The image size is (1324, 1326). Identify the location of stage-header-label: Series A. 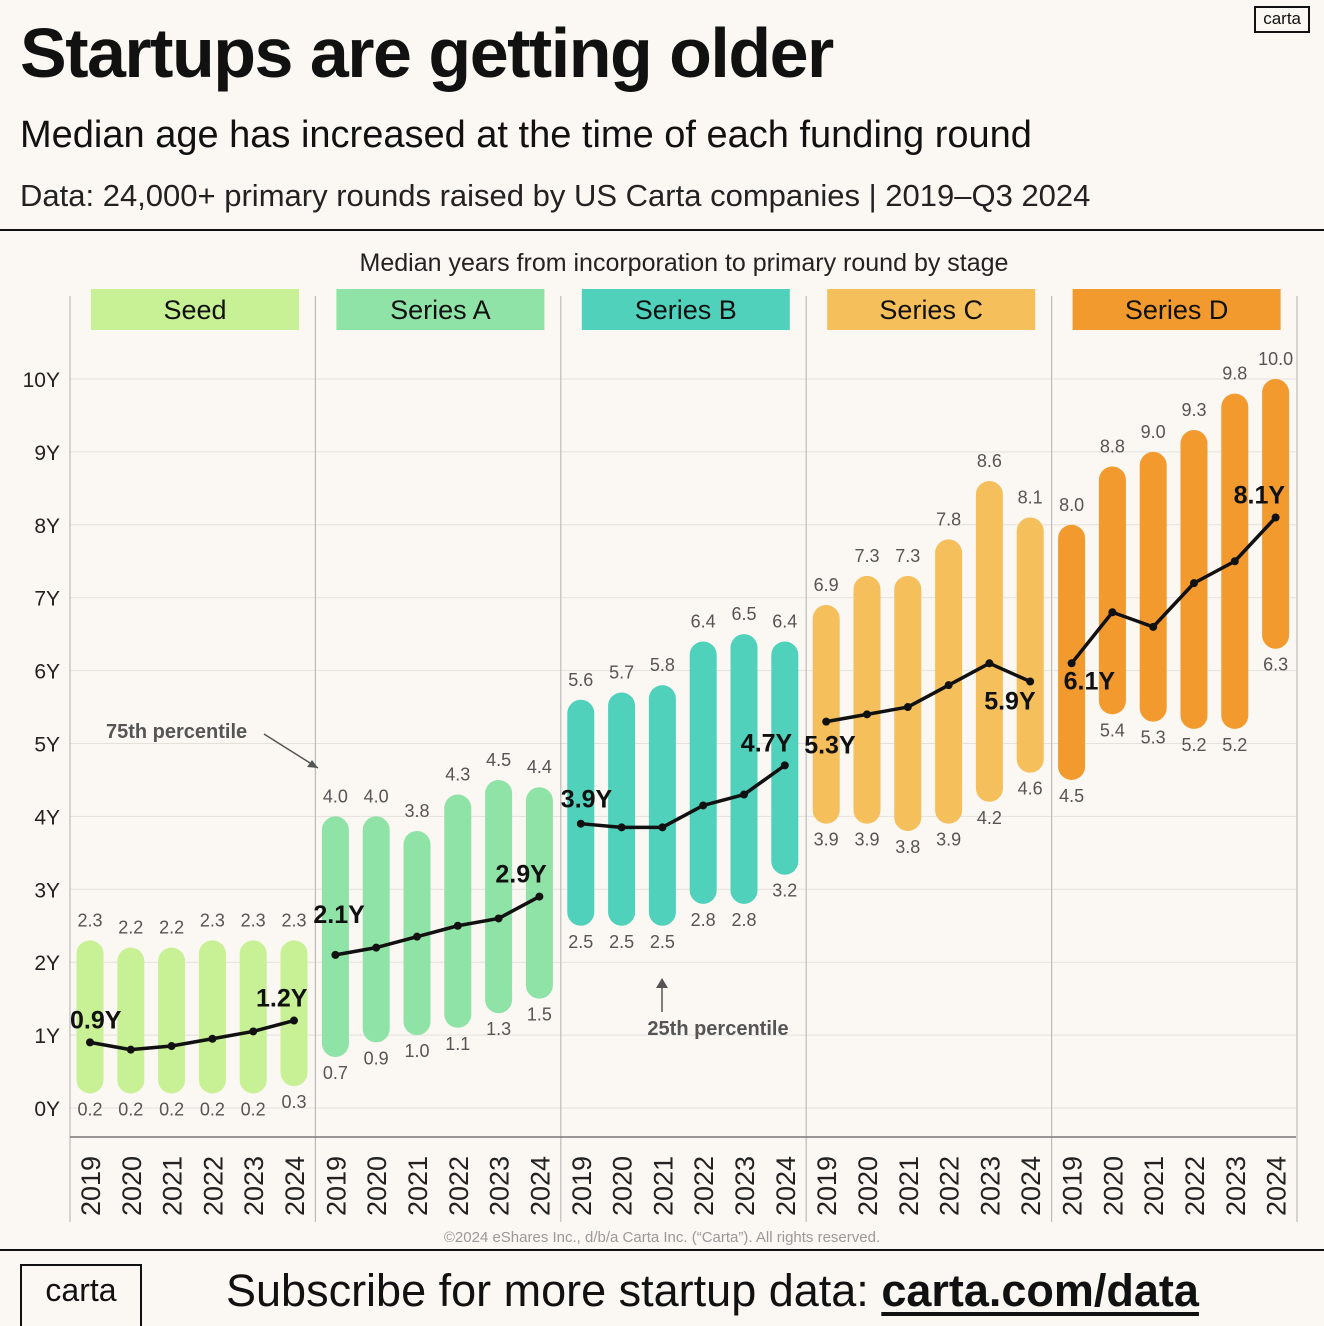
(440, 310).